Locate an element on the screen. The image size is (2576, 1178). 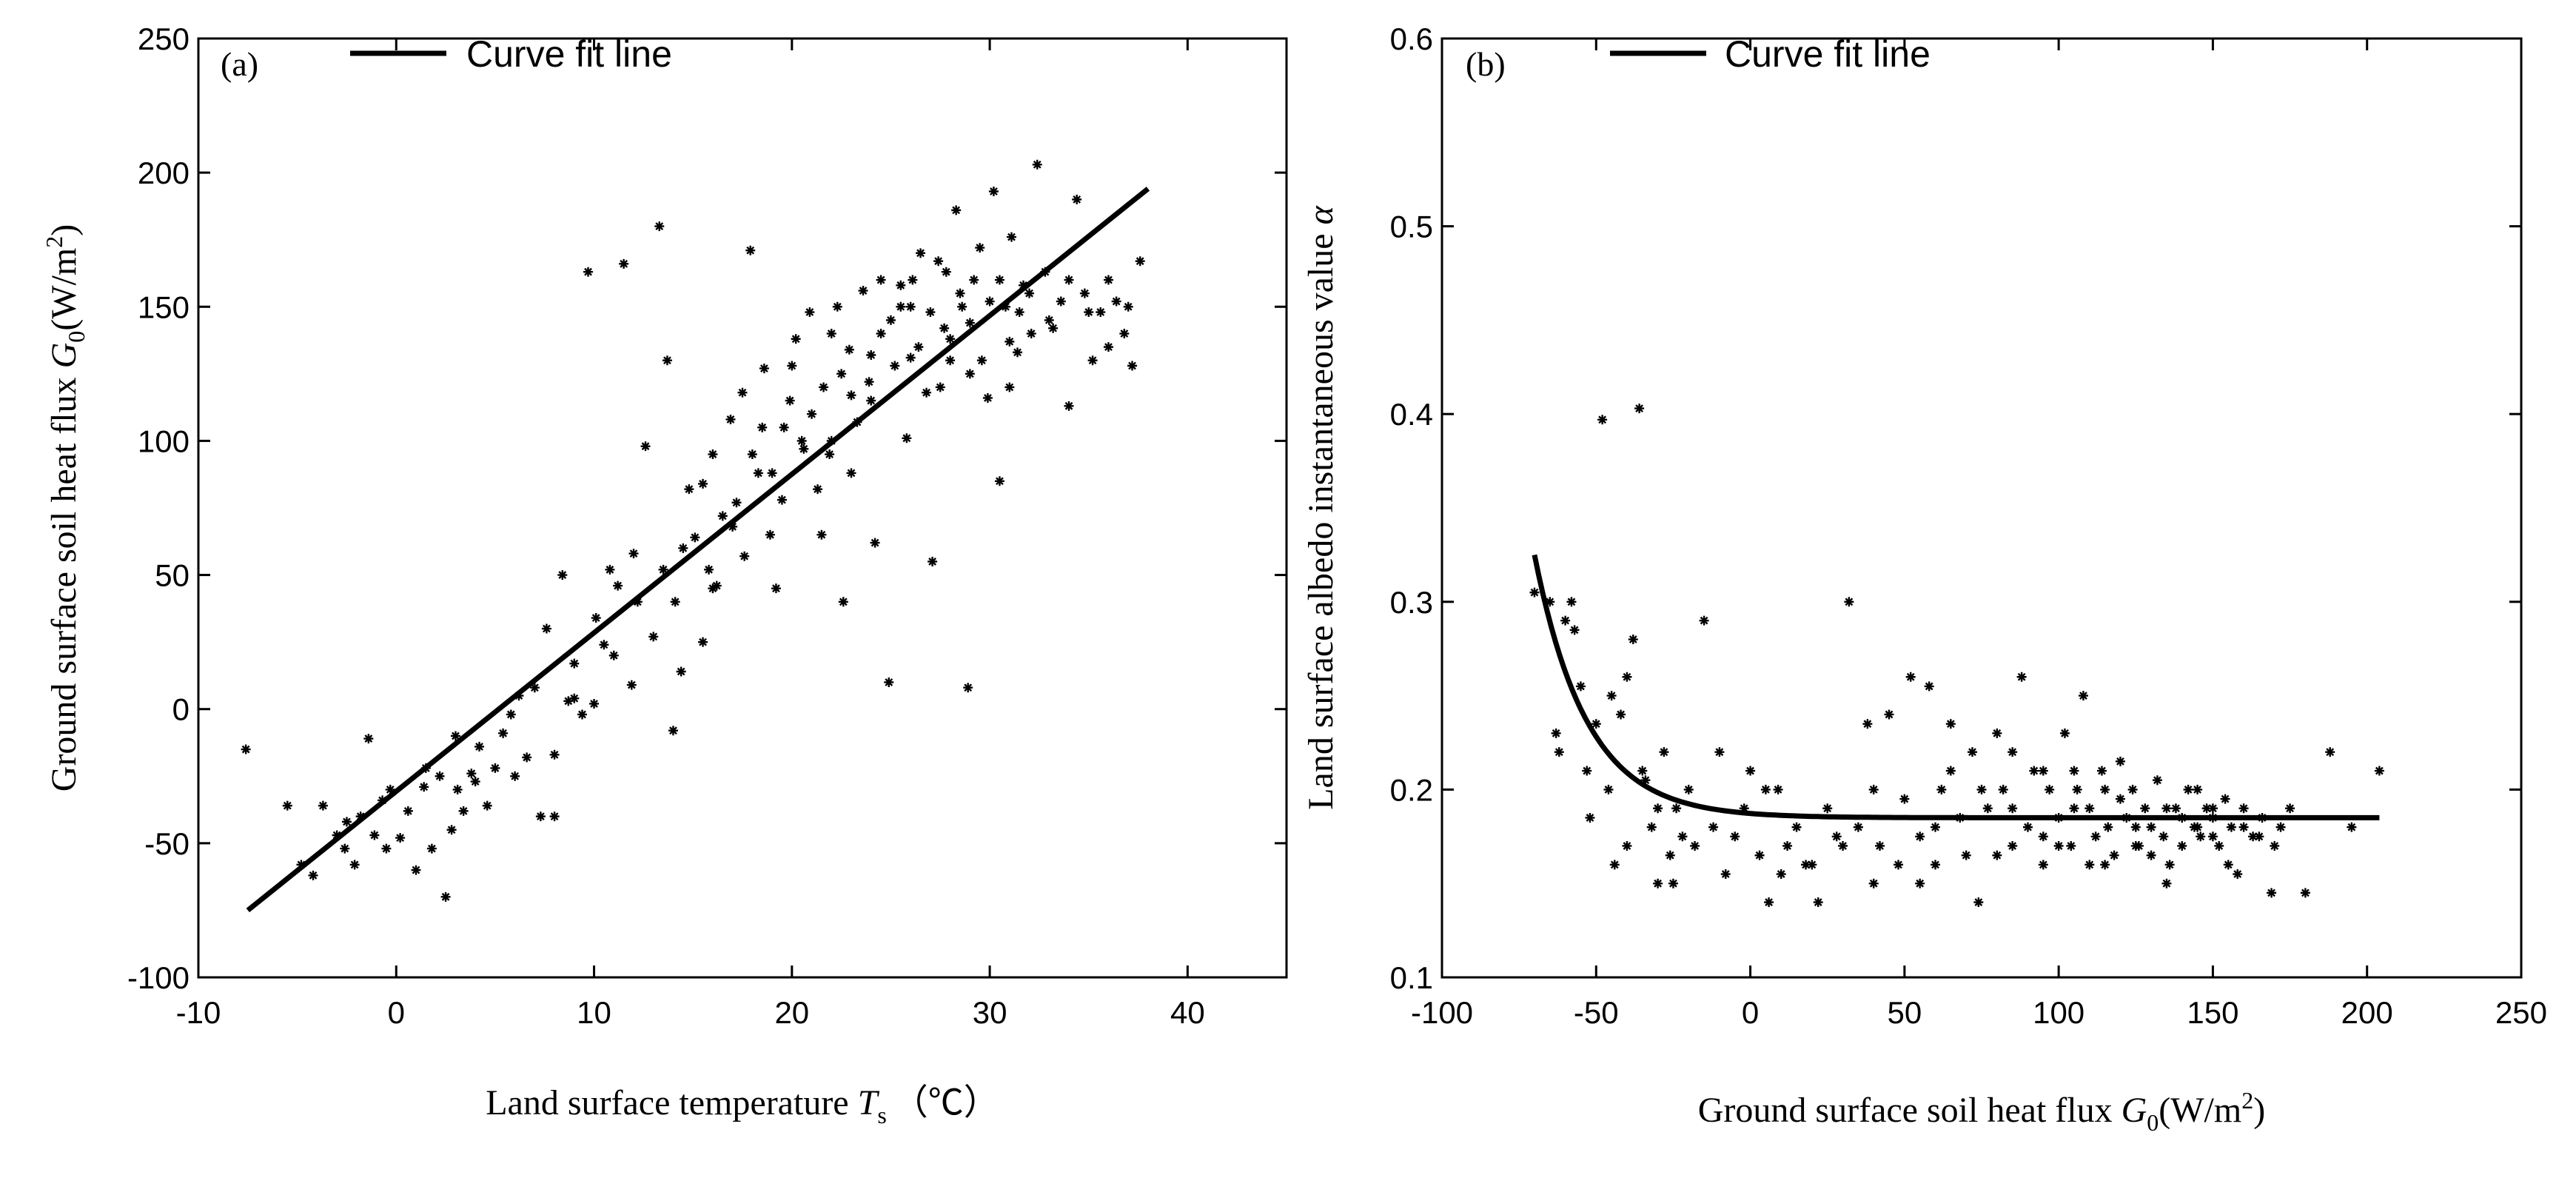
panel-b-y-tick-label: 0.4 is located at coordinates (1411, 414).